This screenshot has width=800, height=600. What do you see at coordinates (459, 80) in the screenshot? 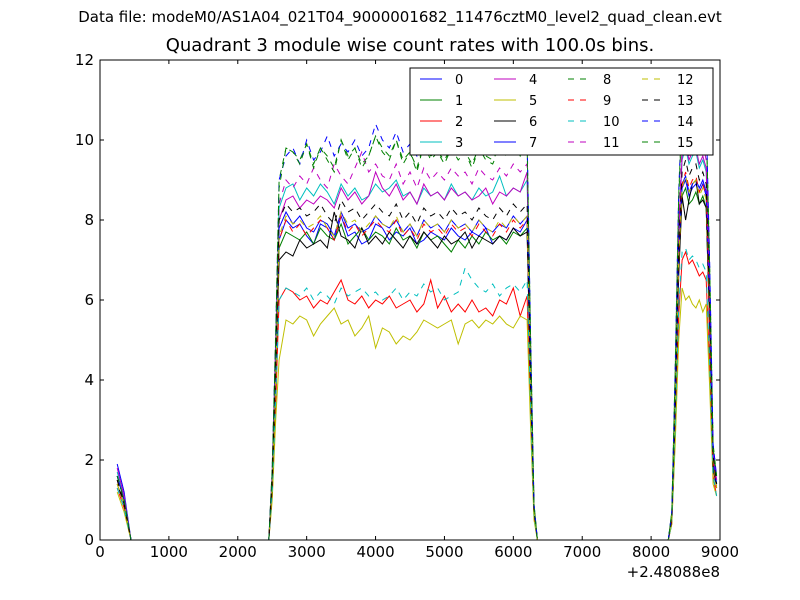
I see `legend-label-0: 0` at bounding box center [459, 80].